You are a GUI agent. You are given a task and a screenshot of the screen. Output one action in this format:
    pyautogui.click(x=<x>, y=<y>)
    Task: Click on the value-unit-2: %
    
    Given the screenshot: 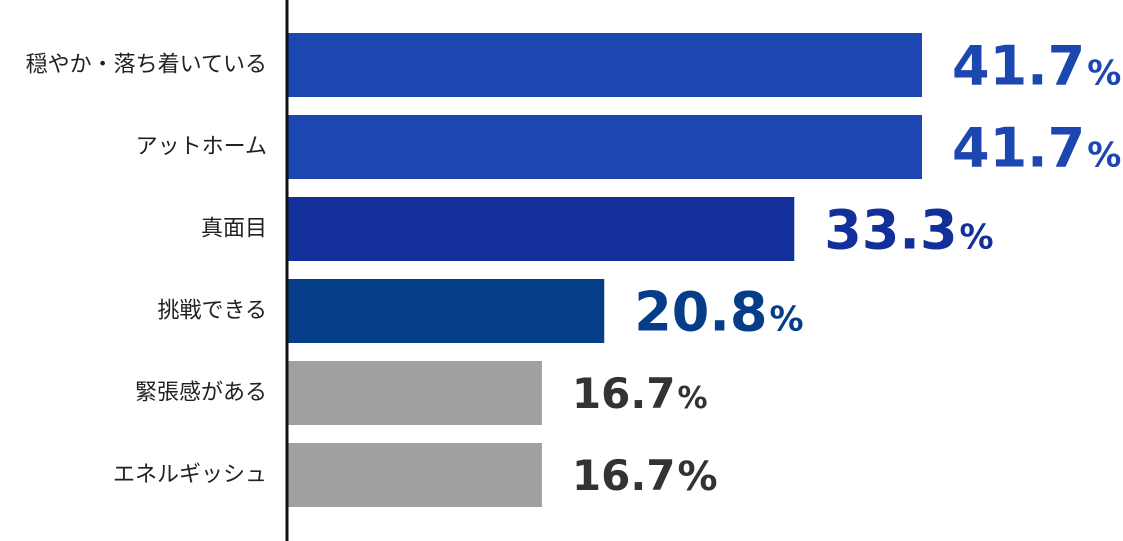 What is the action you would take?
    pyautogui.click(x=1104, y=155)
    